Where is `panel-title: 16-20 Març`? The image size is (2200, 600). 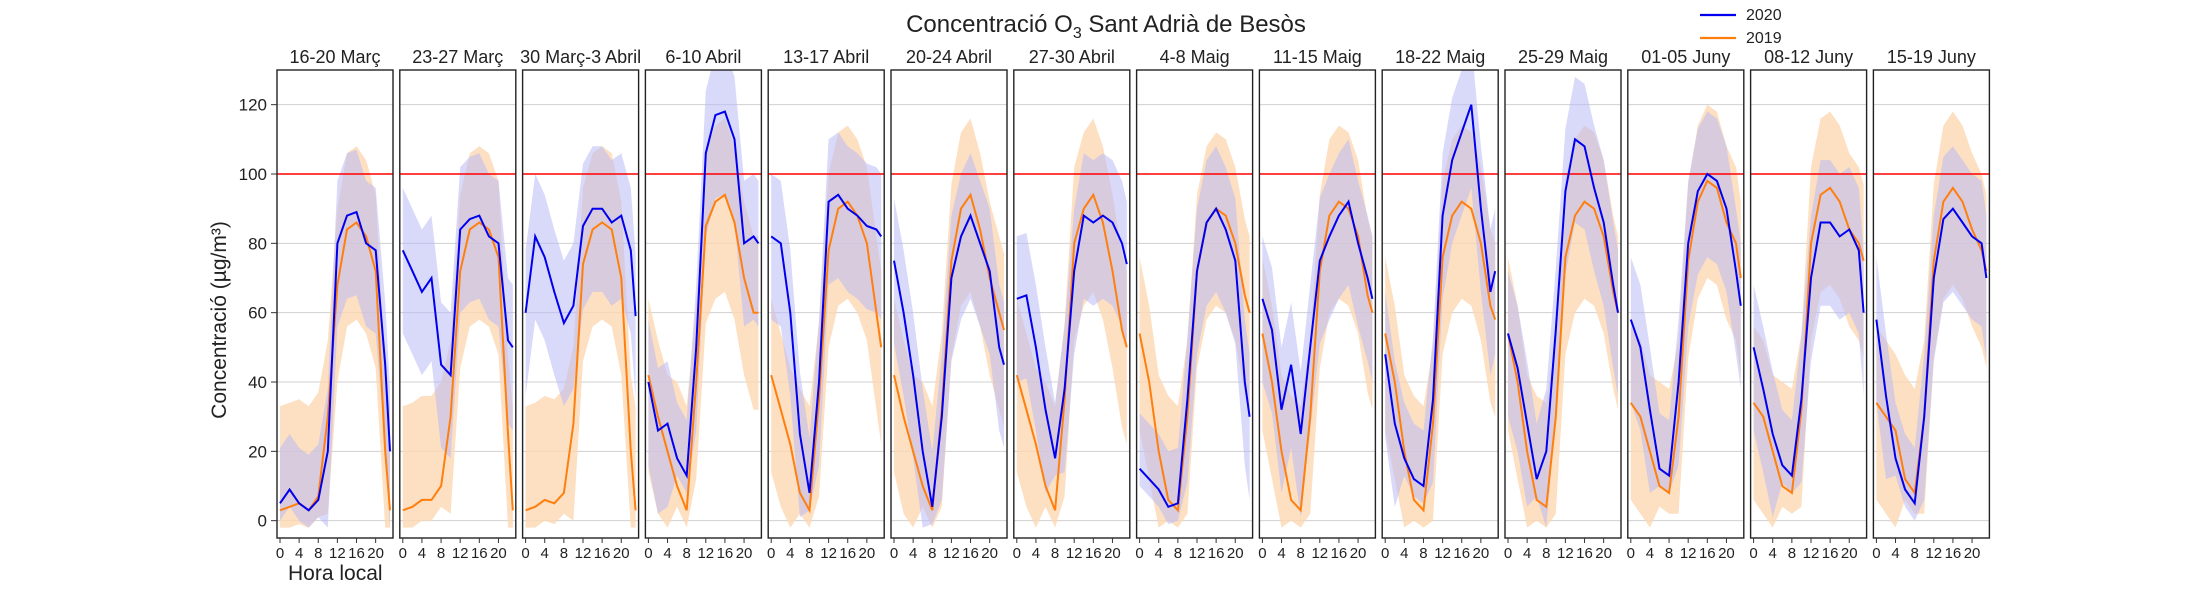 panel-title: 16-20 Març is located at coordinates (334, 57).